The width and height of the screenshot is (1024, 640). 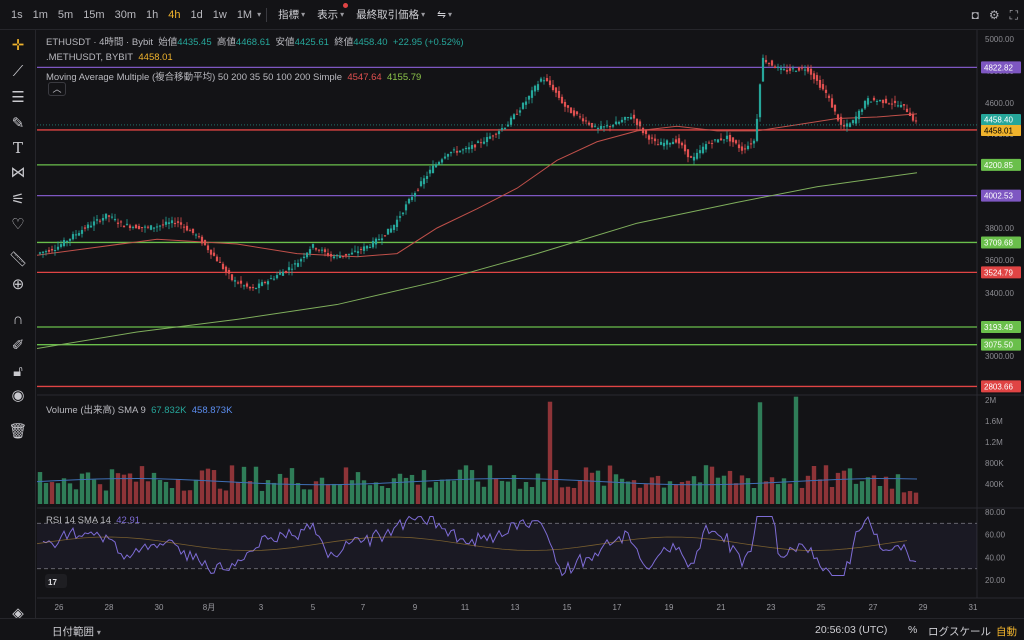 What do you see at coordinates (18, 431) in the screenshot?
I see `trash-icon: 🗑︎` at bounding box center [18, 431].